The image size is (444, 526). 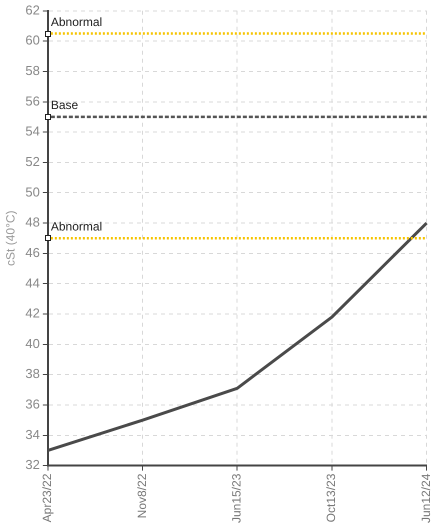 I want to click on y-axis-title: cSt (40°C), so click(x=11, y=238).